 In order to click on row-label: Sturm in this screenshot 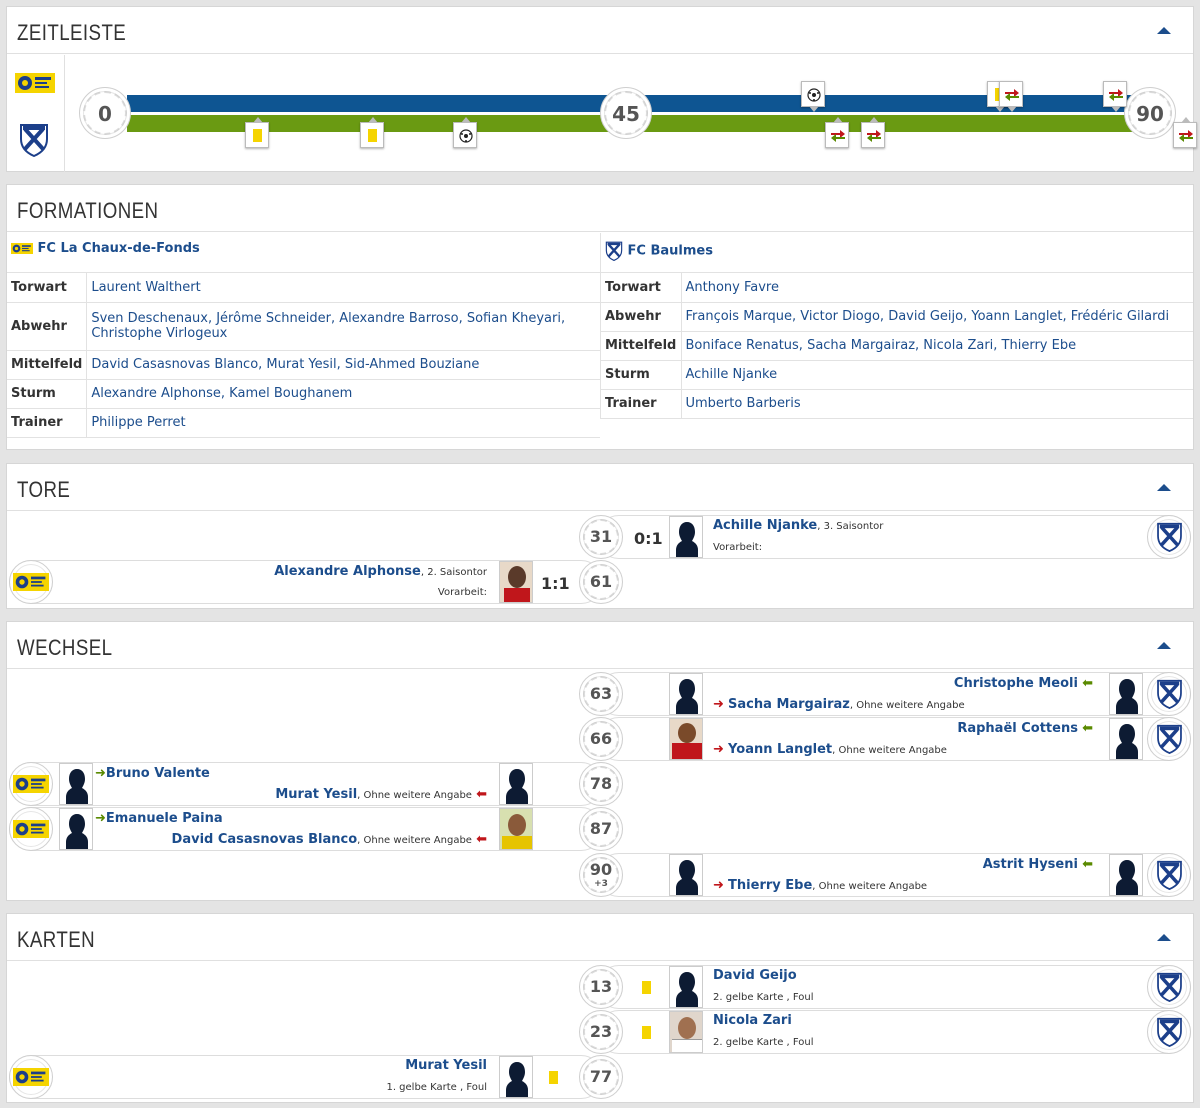, I will do `click(47, 394)`.